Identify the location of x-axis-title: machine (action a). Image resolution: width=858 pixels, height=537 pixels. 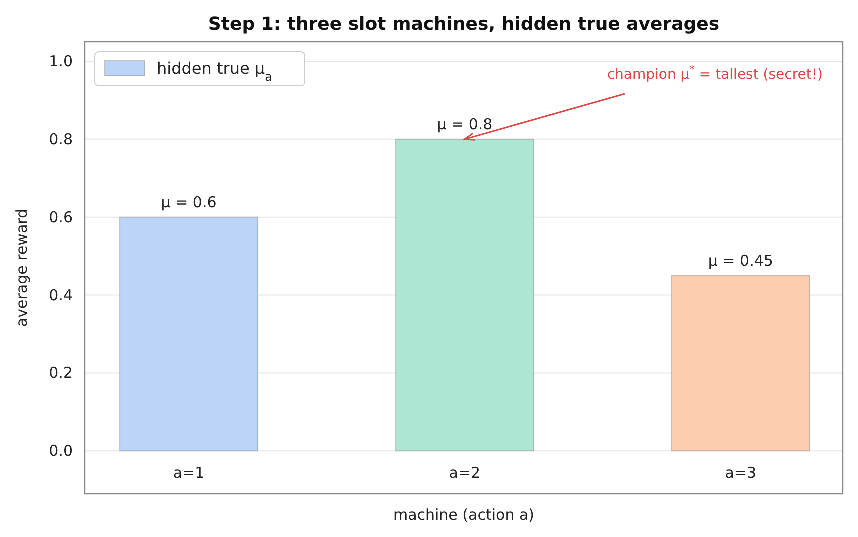
(464, 515).